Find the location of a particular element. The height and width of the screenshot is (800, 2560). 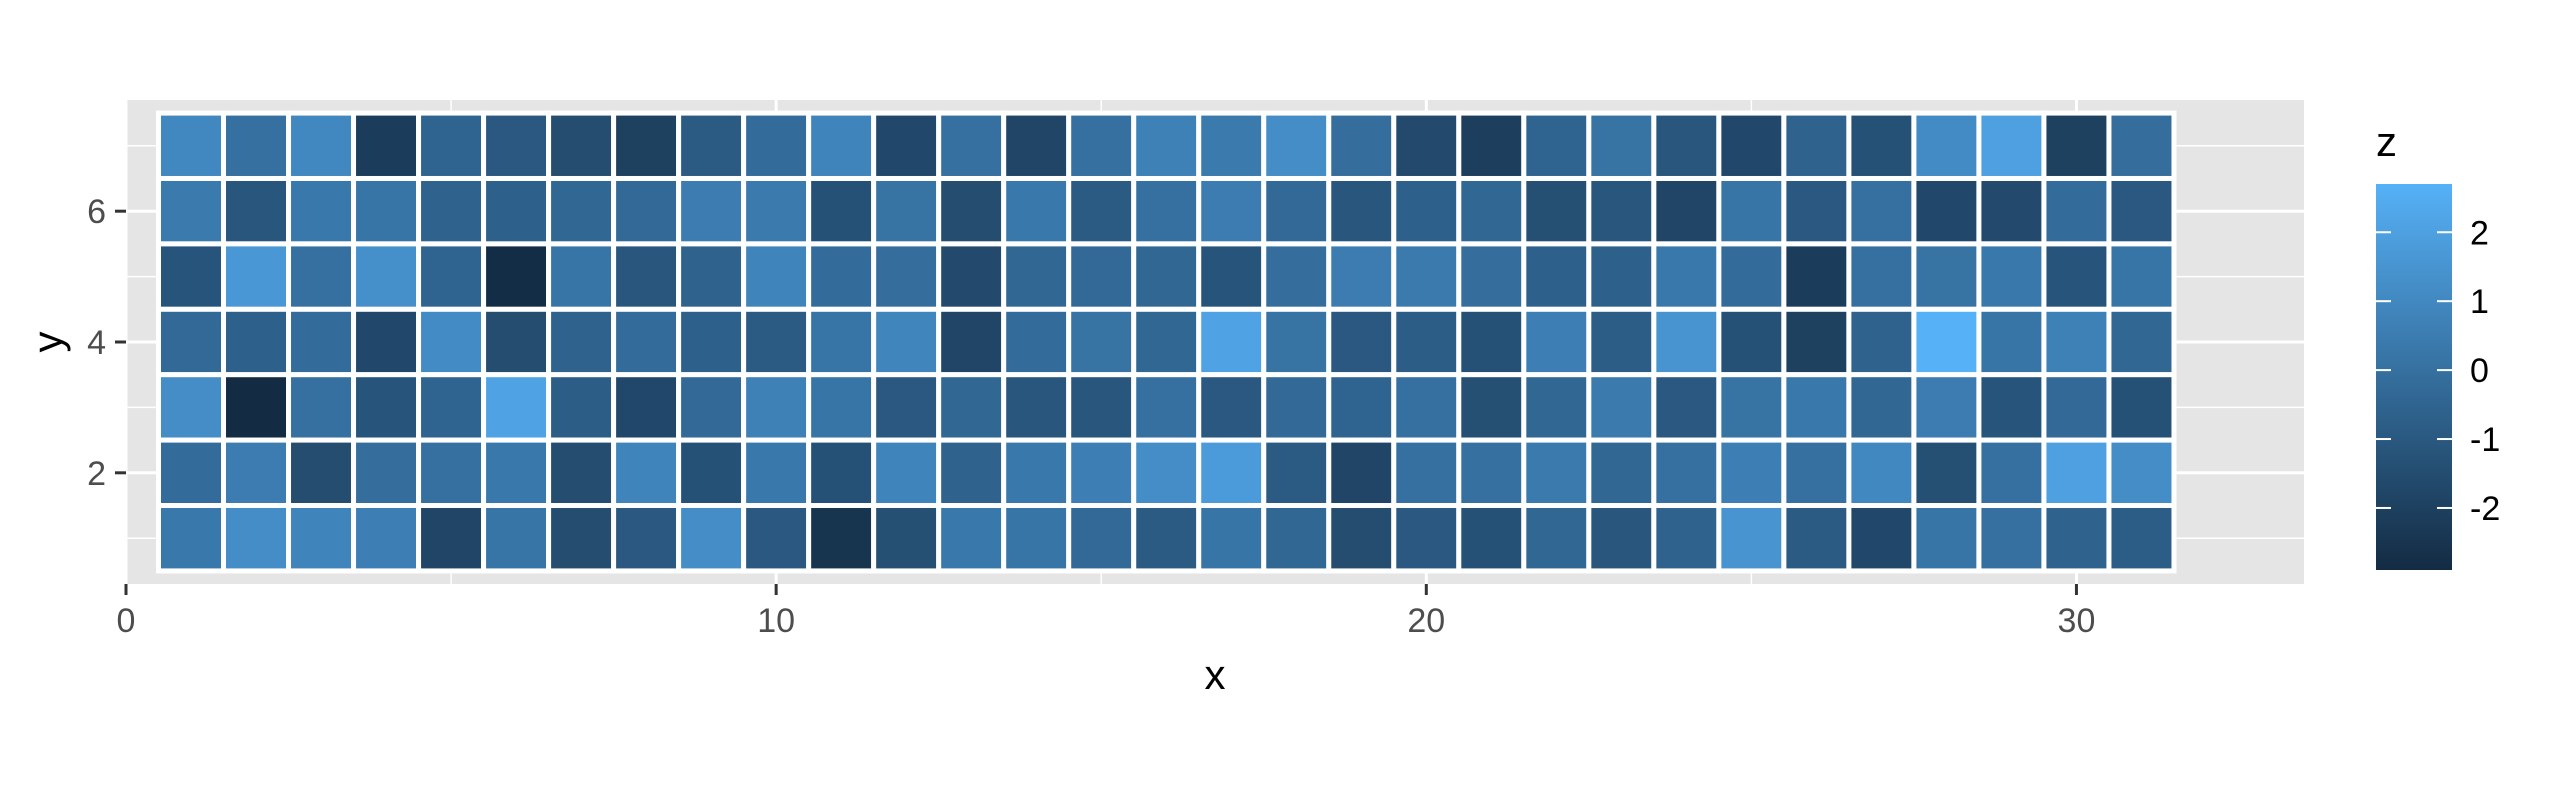

y-tick-label: 6 is located at coordinates (96, 212).